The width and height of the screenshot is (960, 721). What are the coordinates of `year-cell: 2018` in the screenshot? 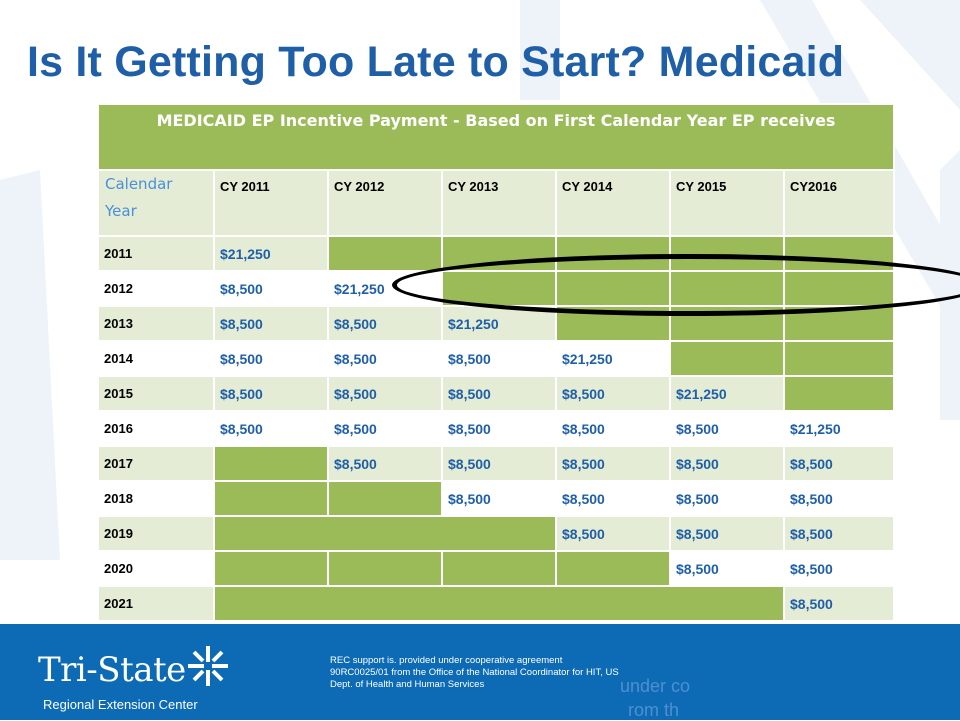 It's located at (156, 498).